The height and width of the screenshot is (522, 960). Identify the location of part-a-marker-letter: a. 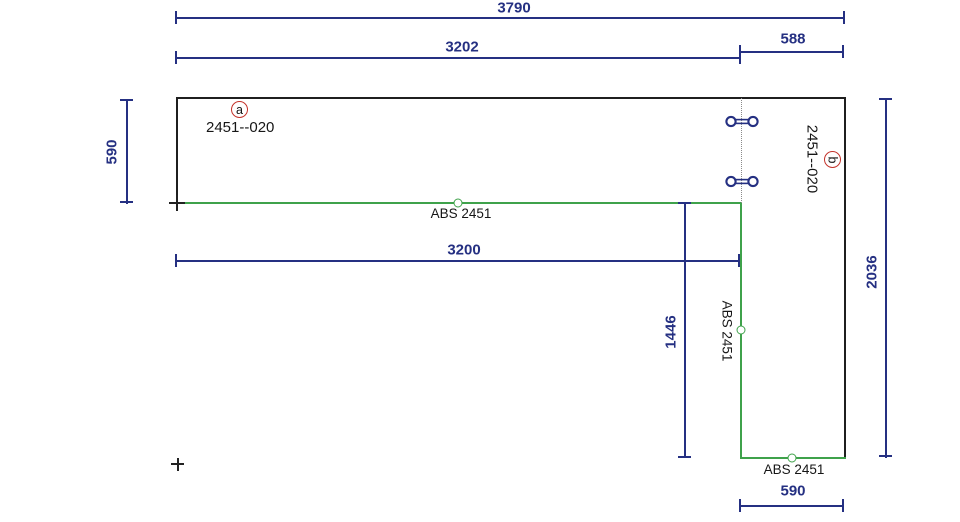
(239, 109).